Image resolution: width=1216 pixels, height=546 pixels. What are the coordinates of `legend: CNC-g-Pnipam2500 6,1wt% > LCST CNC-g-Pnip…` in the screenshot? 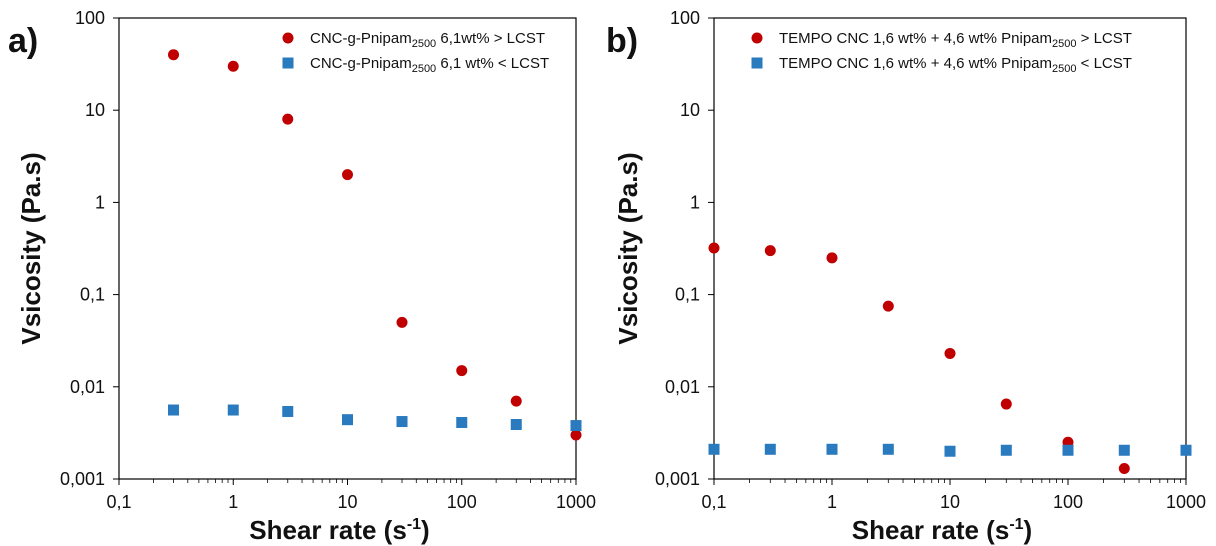 It's located at (415, 52).